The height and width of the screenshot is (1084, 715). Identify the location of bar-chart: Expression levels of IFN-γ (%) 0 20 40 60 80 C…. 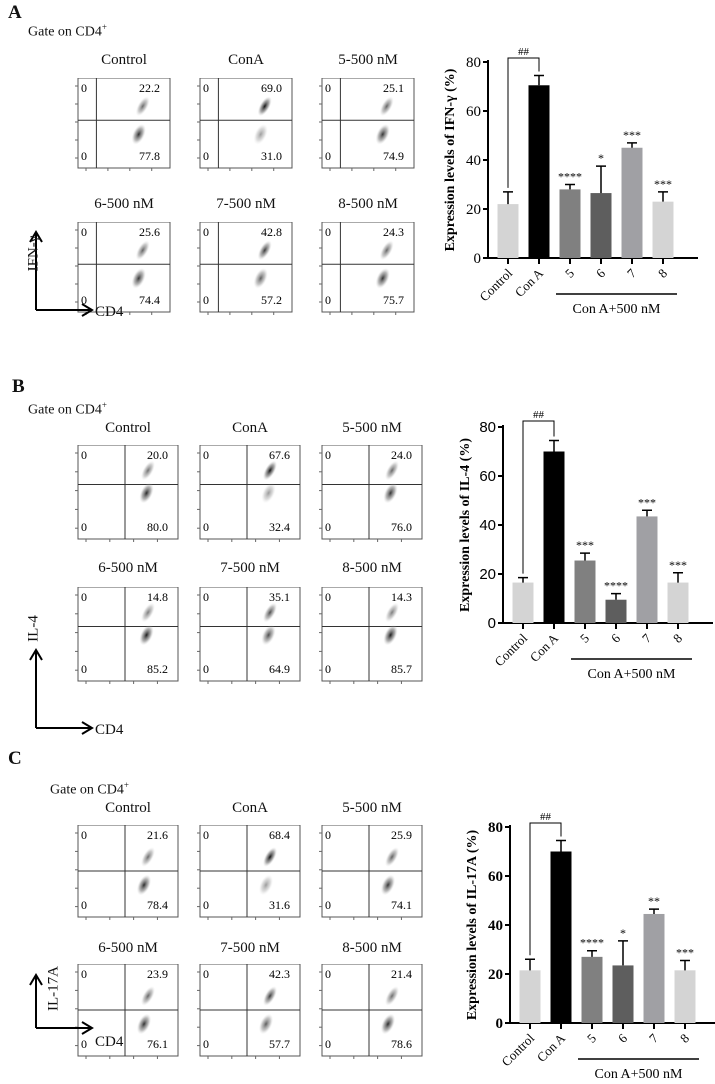
(570, 181).